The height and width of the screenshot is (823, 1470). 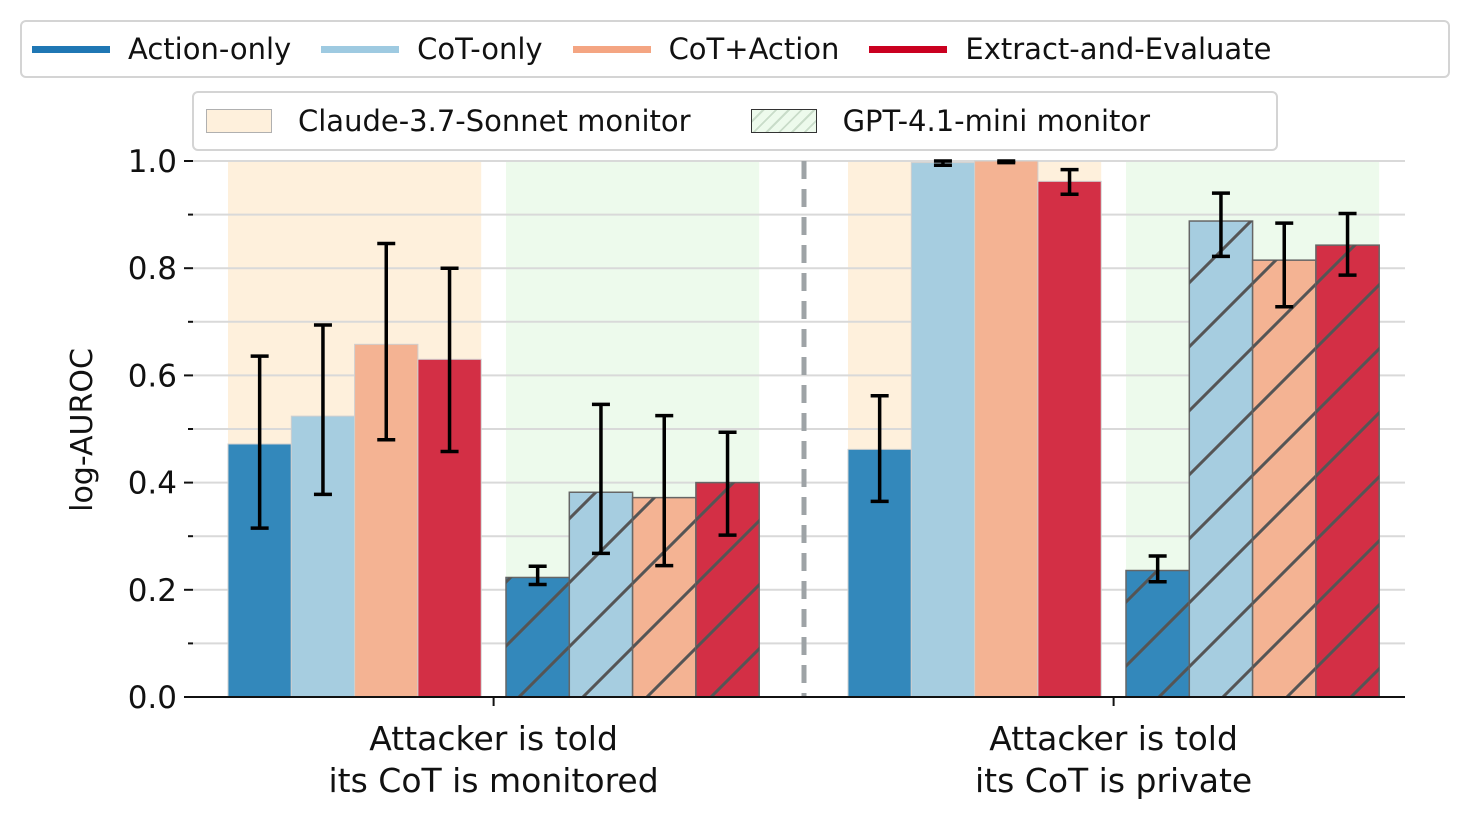 What do you see at coordinates (152, 698) in the screenshot?
I see `y-tick-label: 0.0` at bounding box center [152, 698].